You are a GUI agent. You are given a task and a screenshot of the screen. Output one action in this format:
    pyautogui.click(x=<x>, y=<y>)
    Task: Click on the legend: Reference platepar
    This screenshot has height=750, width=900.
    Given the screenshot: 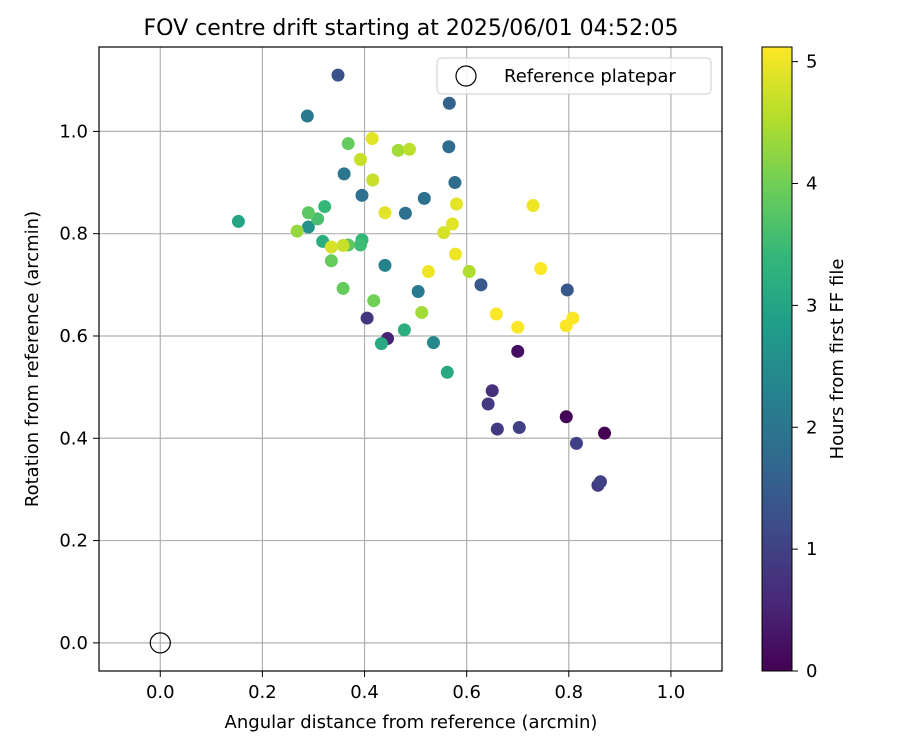 What is the action you would take?
    pyautogui.click(x=574, y=76)
    